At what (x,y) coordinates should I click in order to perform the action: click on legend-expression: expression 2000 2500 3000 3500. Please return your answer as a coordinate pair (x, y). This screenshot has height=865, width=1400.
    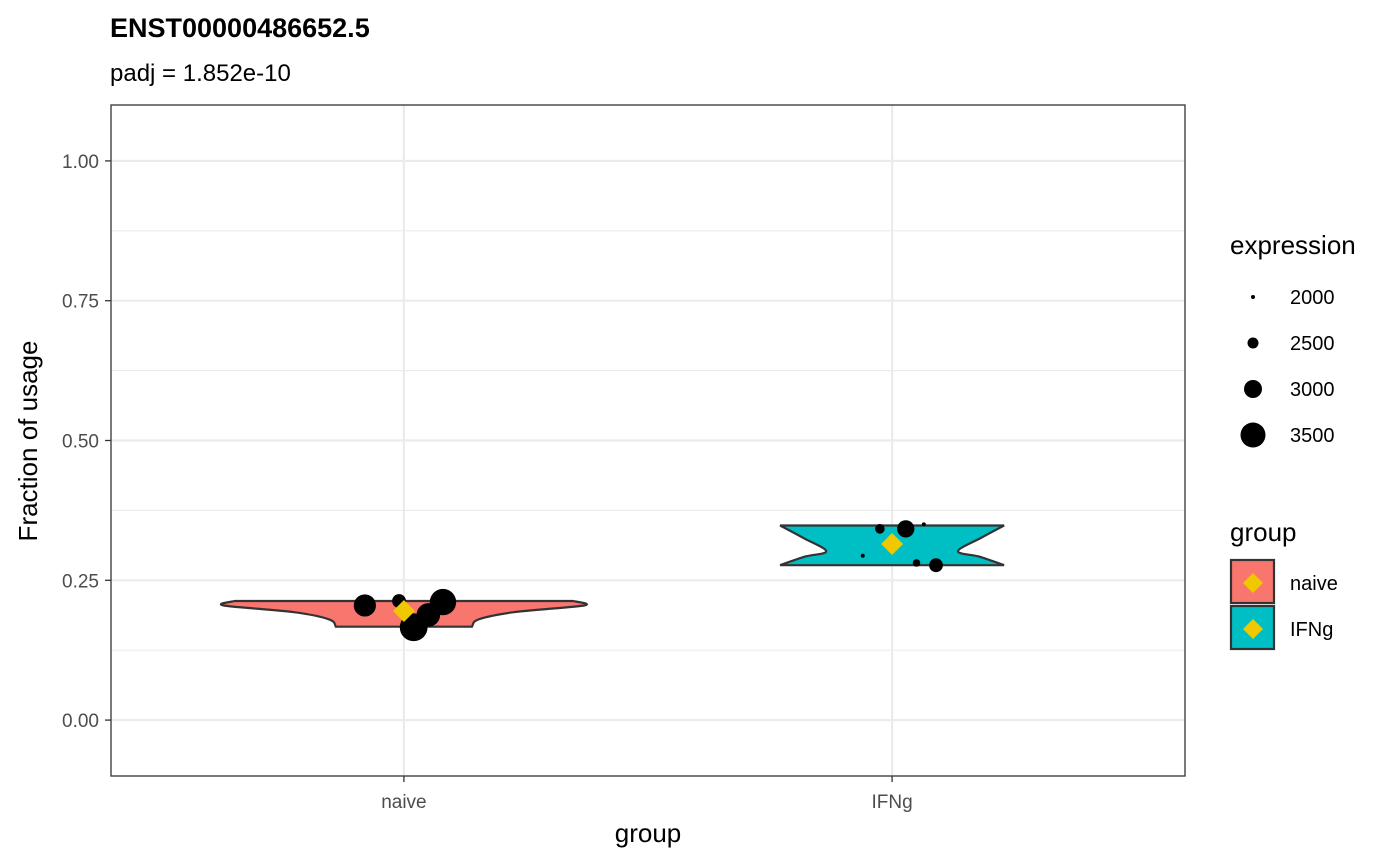
    Looking at the image, I should click on (1293, 339).